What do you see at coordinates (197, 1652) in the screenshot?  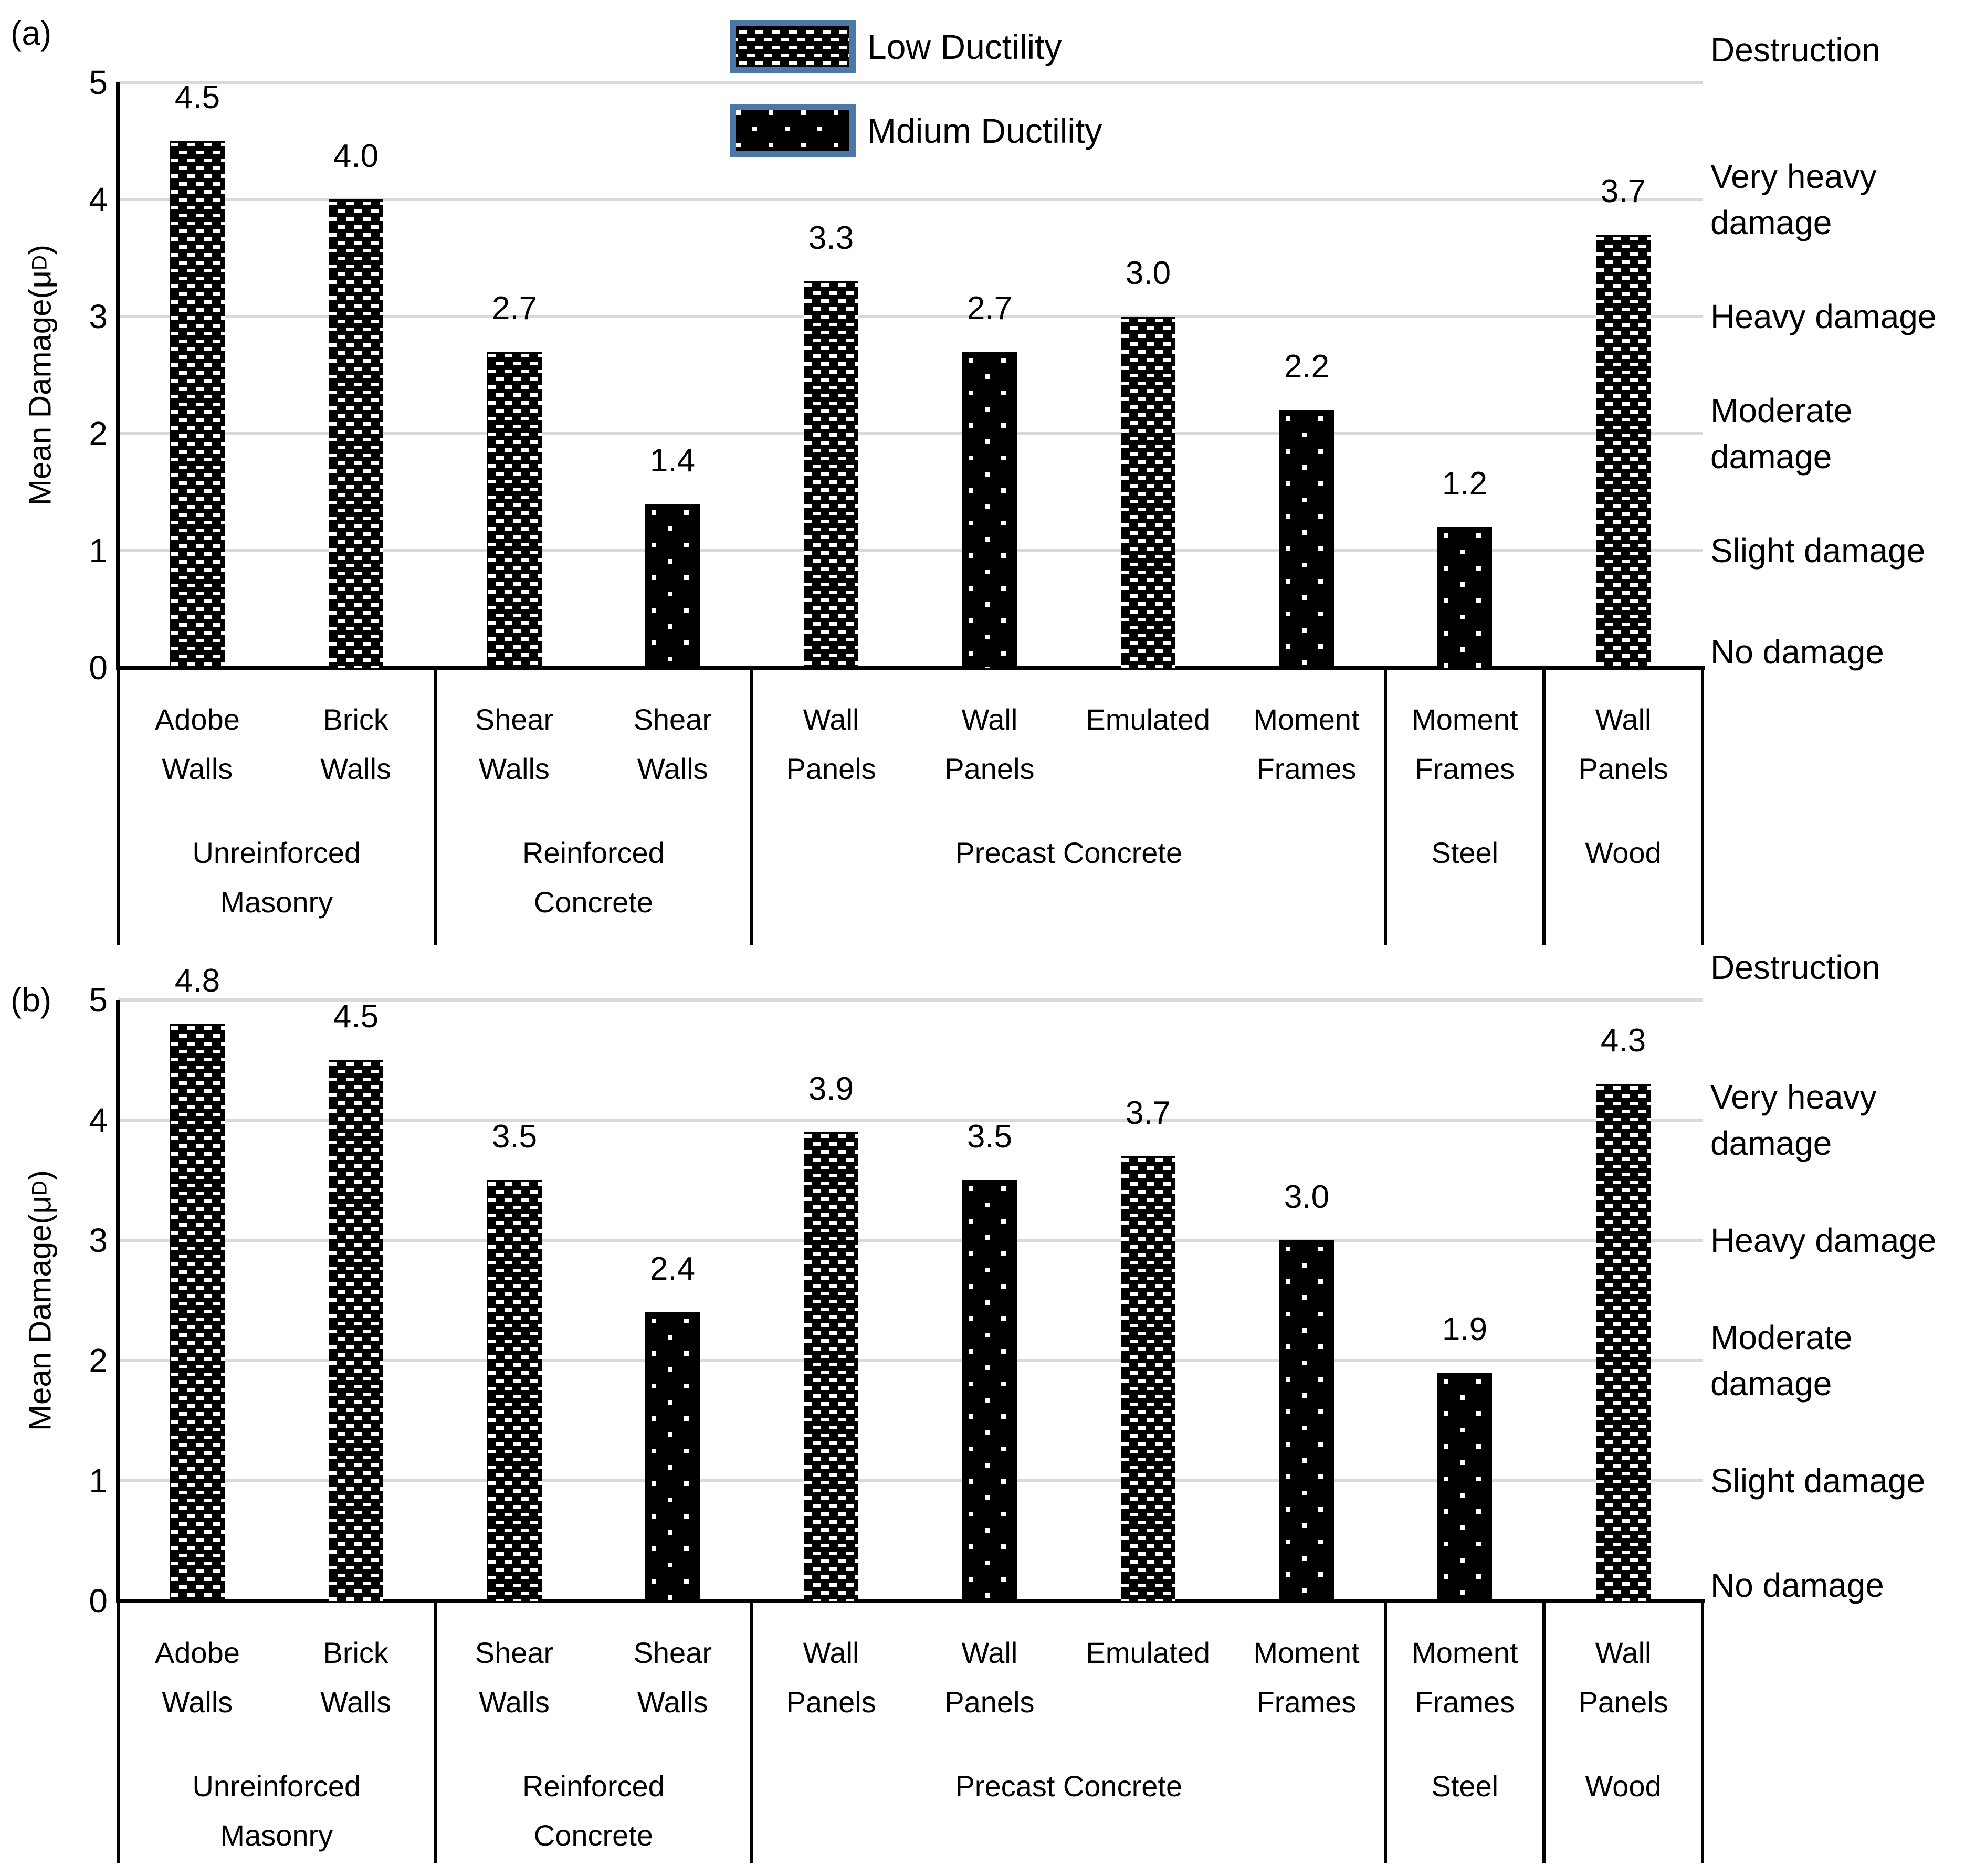 I see `category-label-line: Adobe` at bounding box center [197, 1652].